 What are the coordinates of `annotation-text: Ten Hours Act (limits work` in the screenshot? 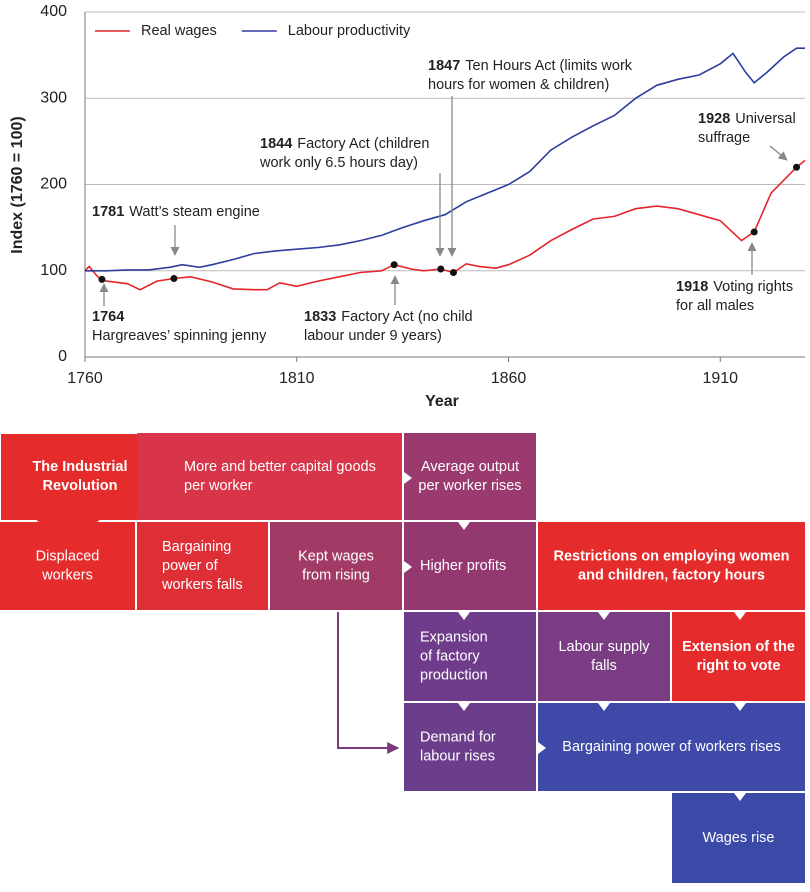 It's located at (549, 66).